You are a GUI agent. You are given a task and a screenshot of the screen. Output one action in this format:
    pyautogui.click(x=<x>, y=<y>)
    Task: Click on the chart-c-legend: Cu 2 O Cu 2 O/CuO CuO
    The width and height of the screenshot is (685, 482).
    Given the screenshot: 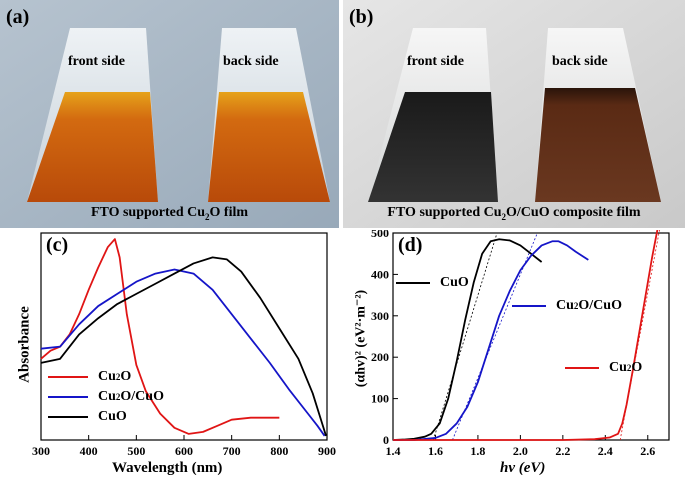 What is the action you would take?
    pyautogui.click(x=106, y=397)
    